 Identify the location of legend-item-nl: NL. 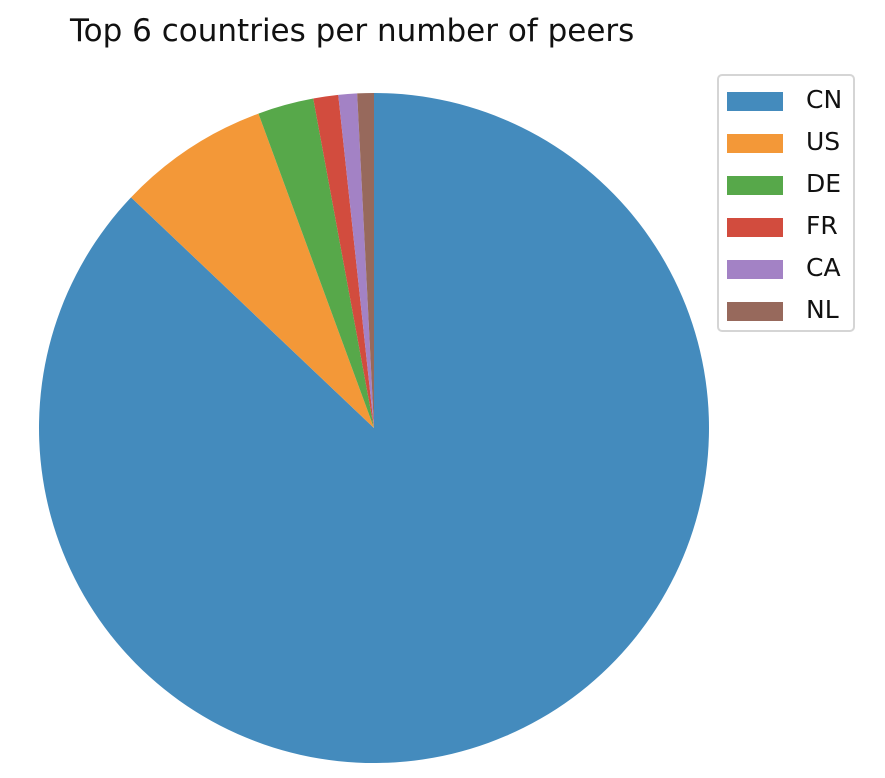
(786, 309).